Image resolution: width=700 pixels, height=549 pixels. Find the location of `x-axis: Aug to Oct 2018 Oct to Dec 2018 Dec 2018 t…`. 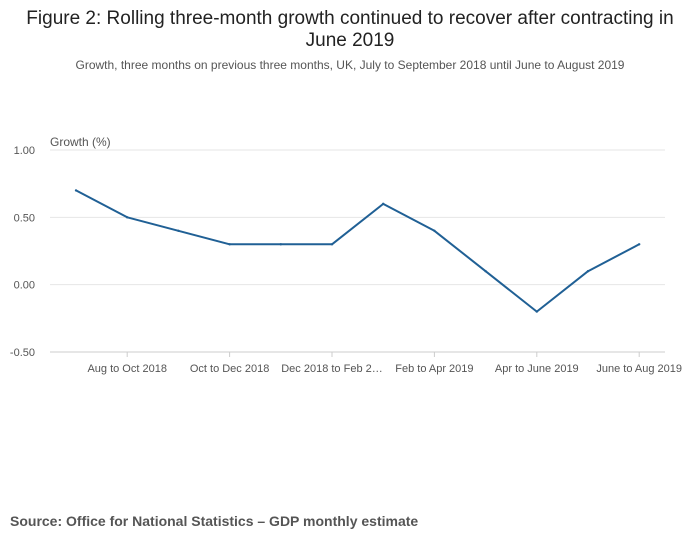

x-axis: Aug to Oct 2018 Oct to Dec 2018 Dec 2018 t… is located at coordinates (366, 363).